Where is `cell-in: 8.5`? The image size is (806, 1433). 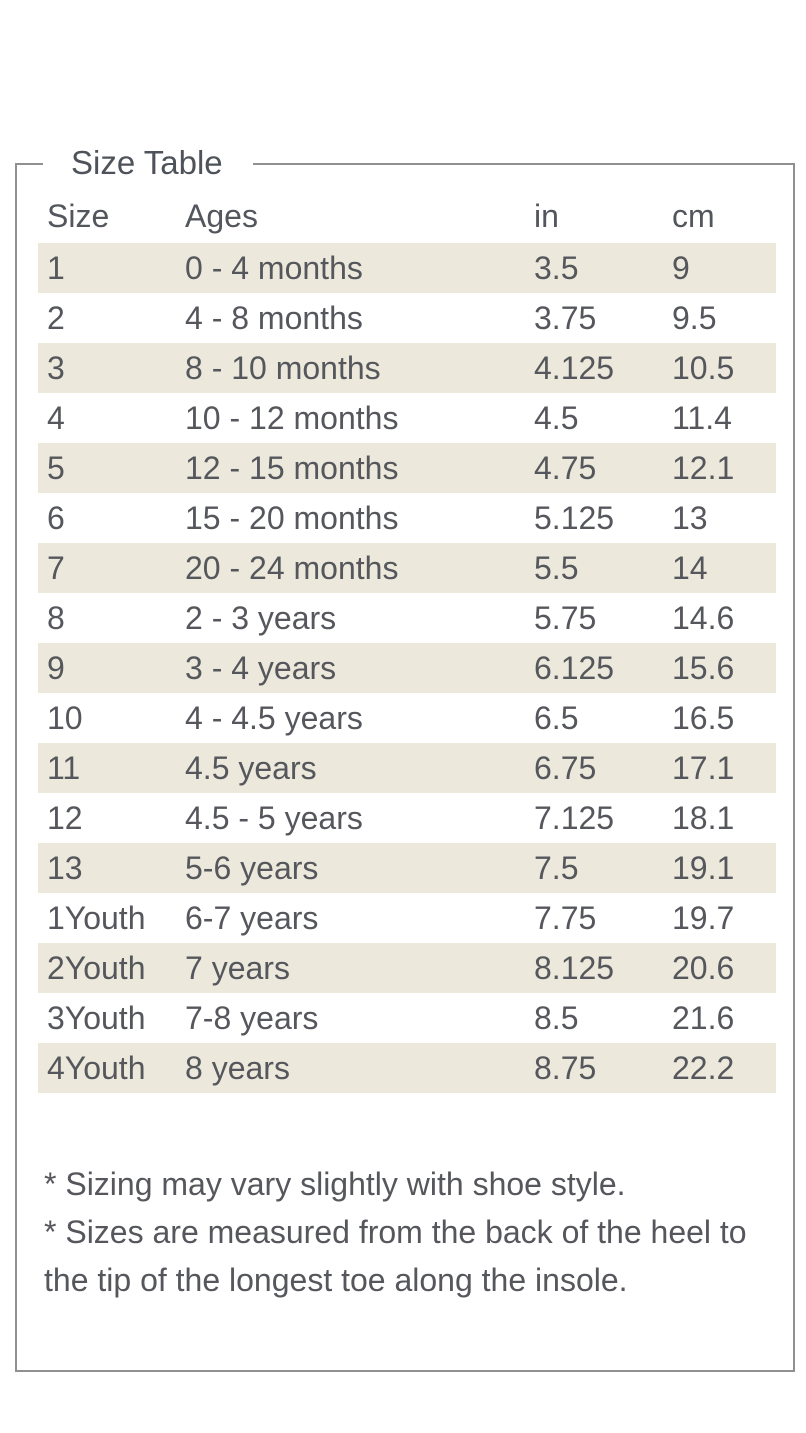 cell-in: 8.5 is located at coordinates (556, 1017).